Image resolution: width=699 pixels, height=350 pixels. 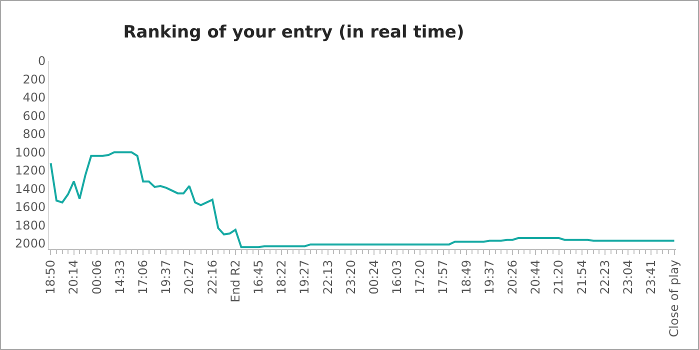 What do you see at coordinates (466, 277) in the screenshot?
I see `x-tick-label: 18:49` at bounding box center [466, 277].